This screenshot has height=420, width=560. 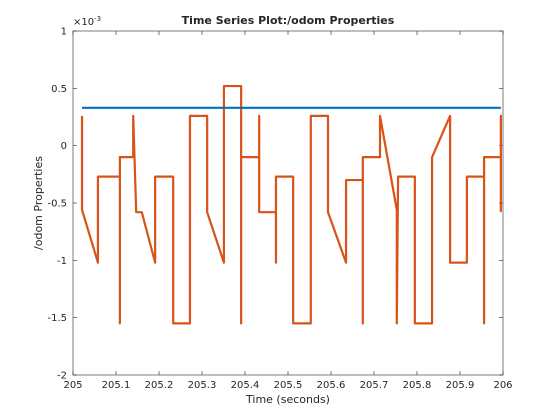 I want to click on x-tick-label: 205.4, so click(x=245, y=385).